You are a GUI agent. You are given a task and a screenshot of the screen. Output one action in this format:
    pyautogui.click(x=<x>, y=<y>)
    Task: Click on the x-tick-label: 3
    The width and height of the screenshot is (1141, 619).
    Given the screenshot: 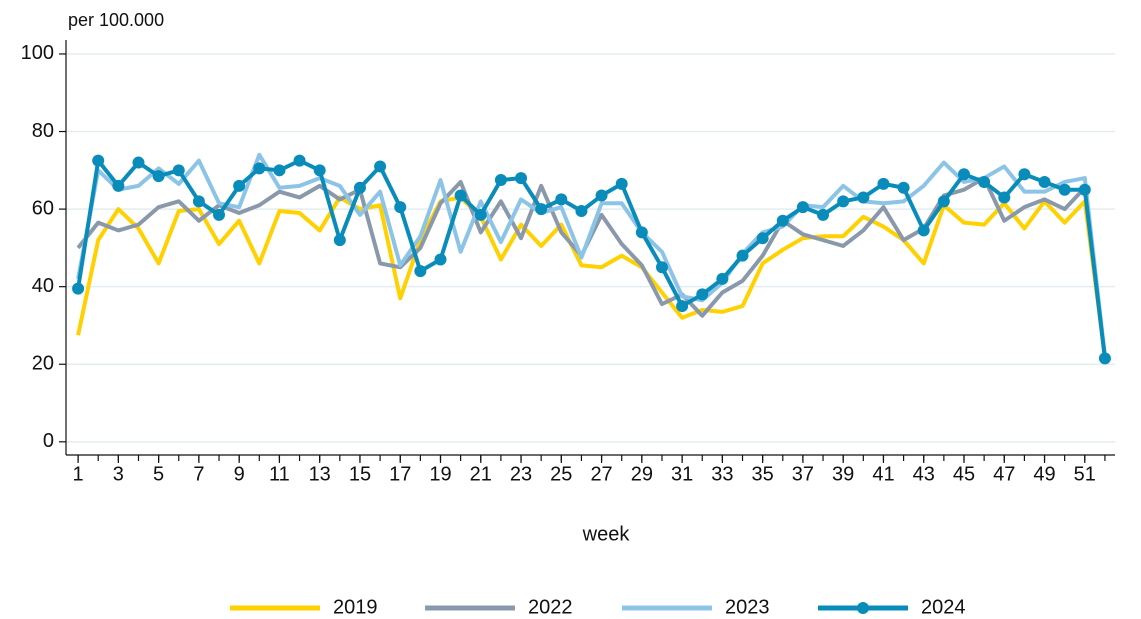 What is the action you would take?
    pyautogui.click(x=118, y=474)
    